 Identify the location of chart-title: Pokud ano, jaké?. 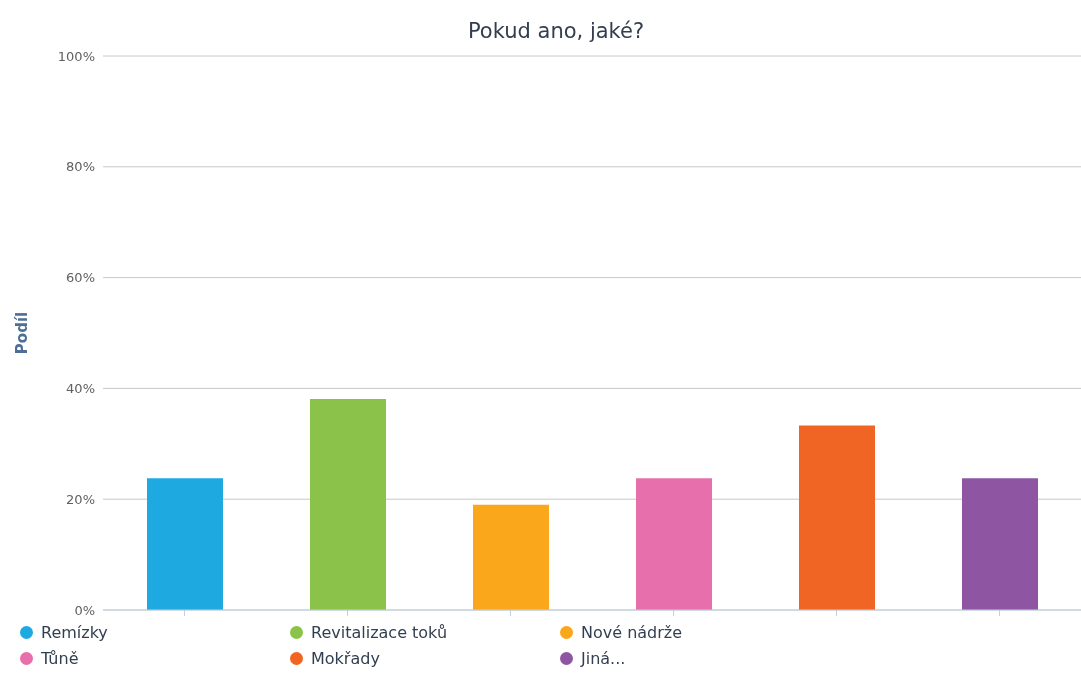
(556, 31).